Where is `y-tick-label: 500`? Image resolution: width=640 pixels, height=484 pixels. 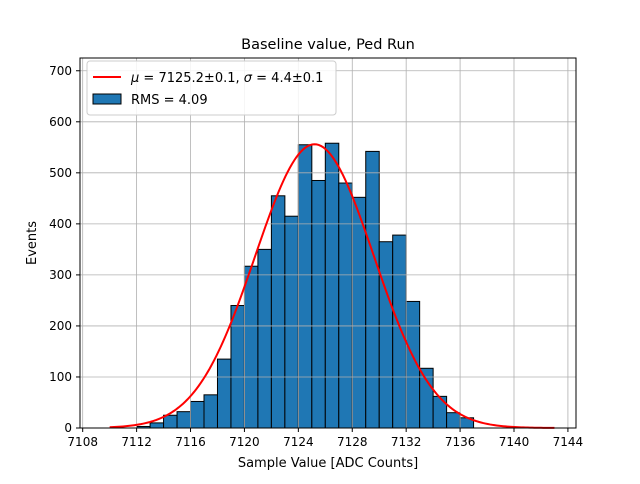
y-tick-label: 500 is located at coordinates (60, 173).